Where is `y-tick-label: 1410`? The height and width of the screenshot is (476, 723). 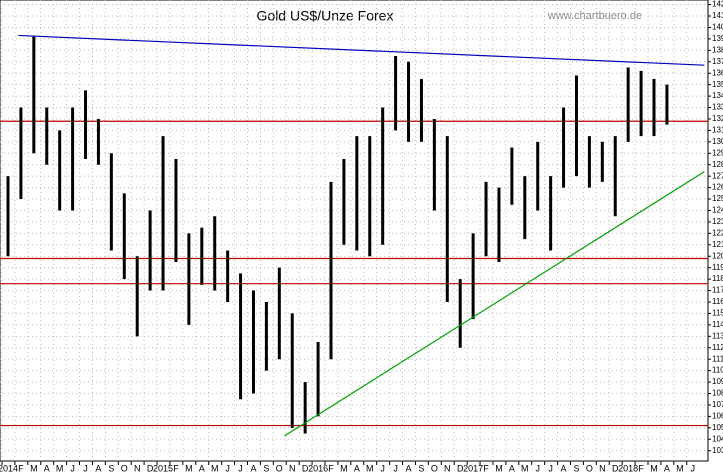
y-tick-label: 1410 is located at coordinates (717, 15).